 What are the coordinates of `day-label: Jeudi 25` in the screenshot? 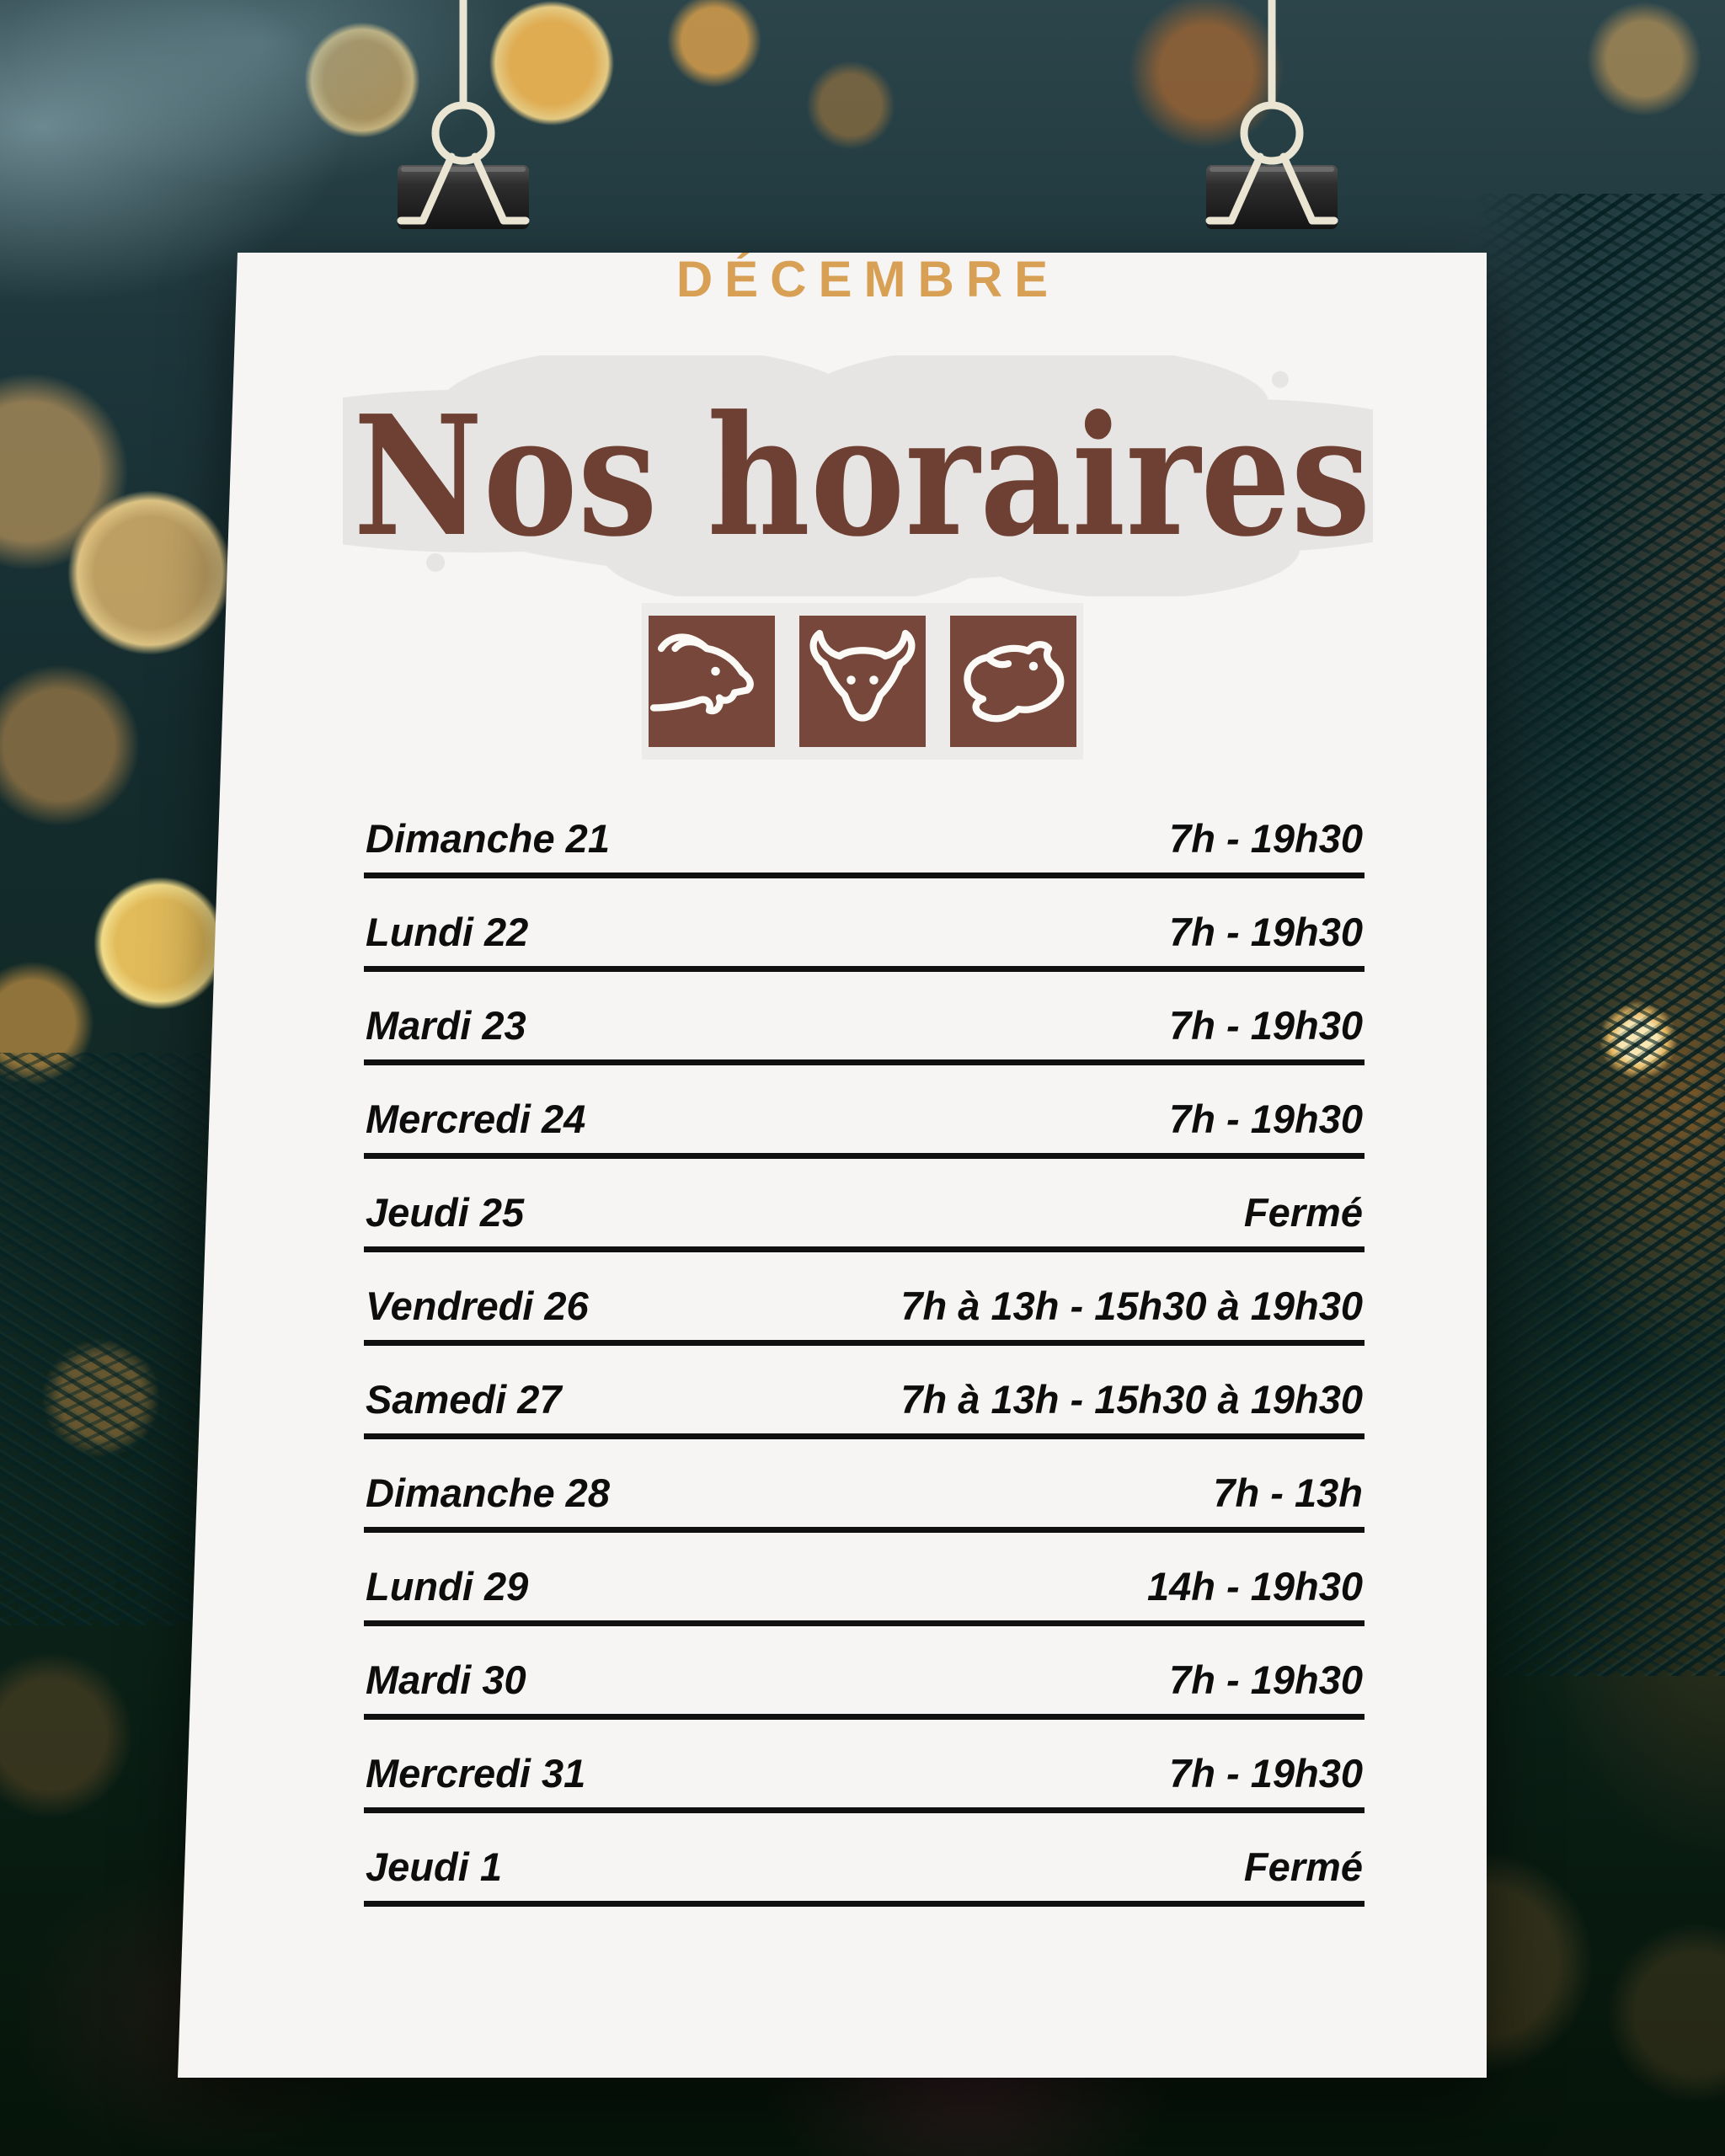 It's located at (445, 1212).